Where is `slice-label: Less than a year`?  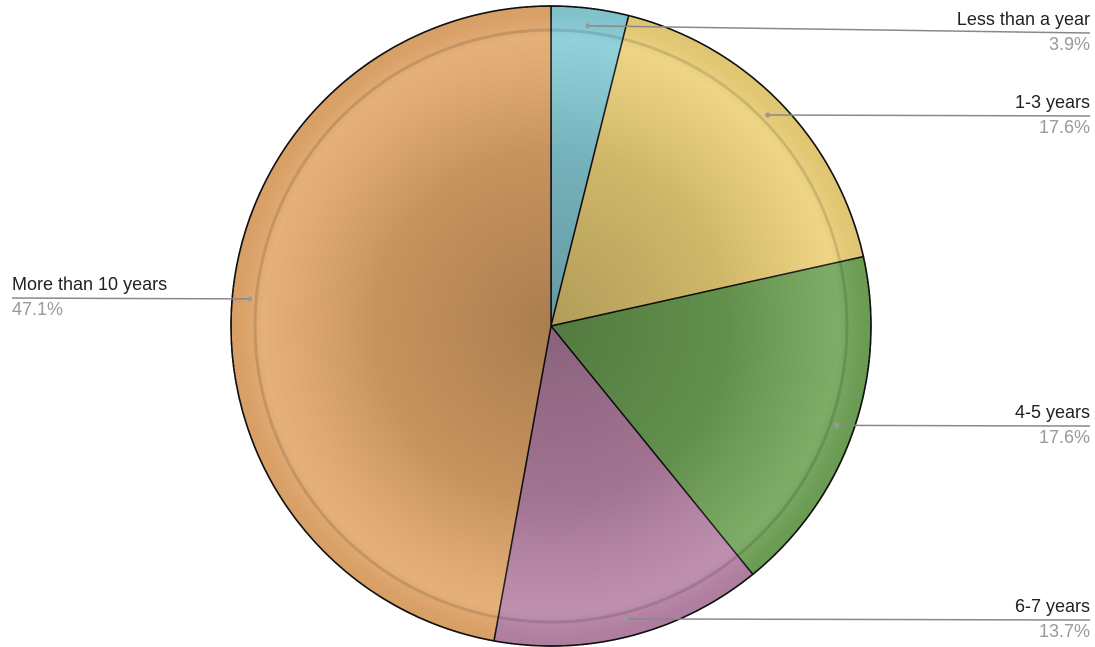
slice-label: Less than a year is located at coordinates (1023, 19).